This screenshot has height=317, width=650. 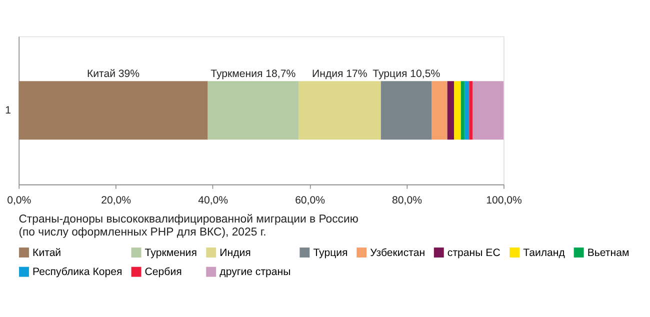 I want to click on data-label: Индия 17%, so click(x=340, y=74).